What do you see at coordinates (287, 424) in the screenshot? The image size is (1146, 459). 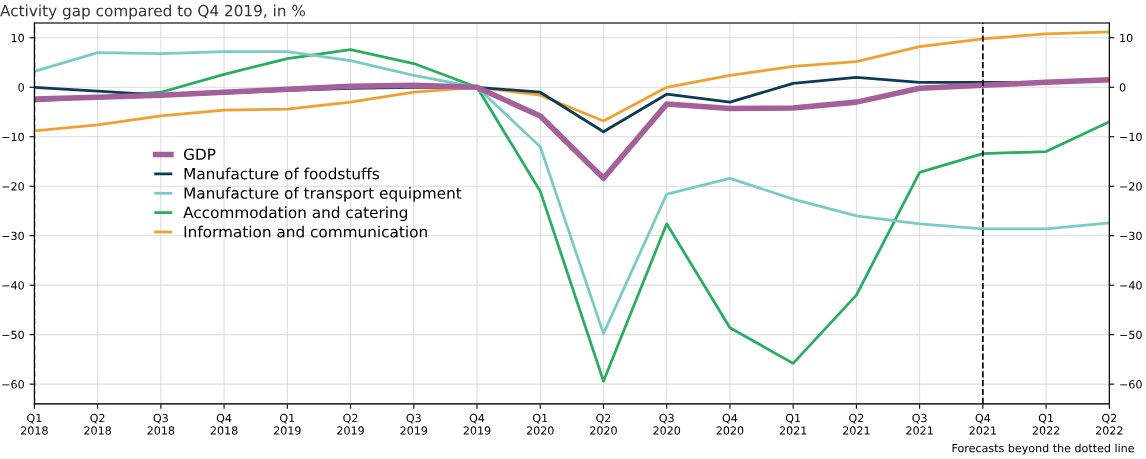 I see `x-tick-label: Q1 2019` at bounding box center [287, 424].